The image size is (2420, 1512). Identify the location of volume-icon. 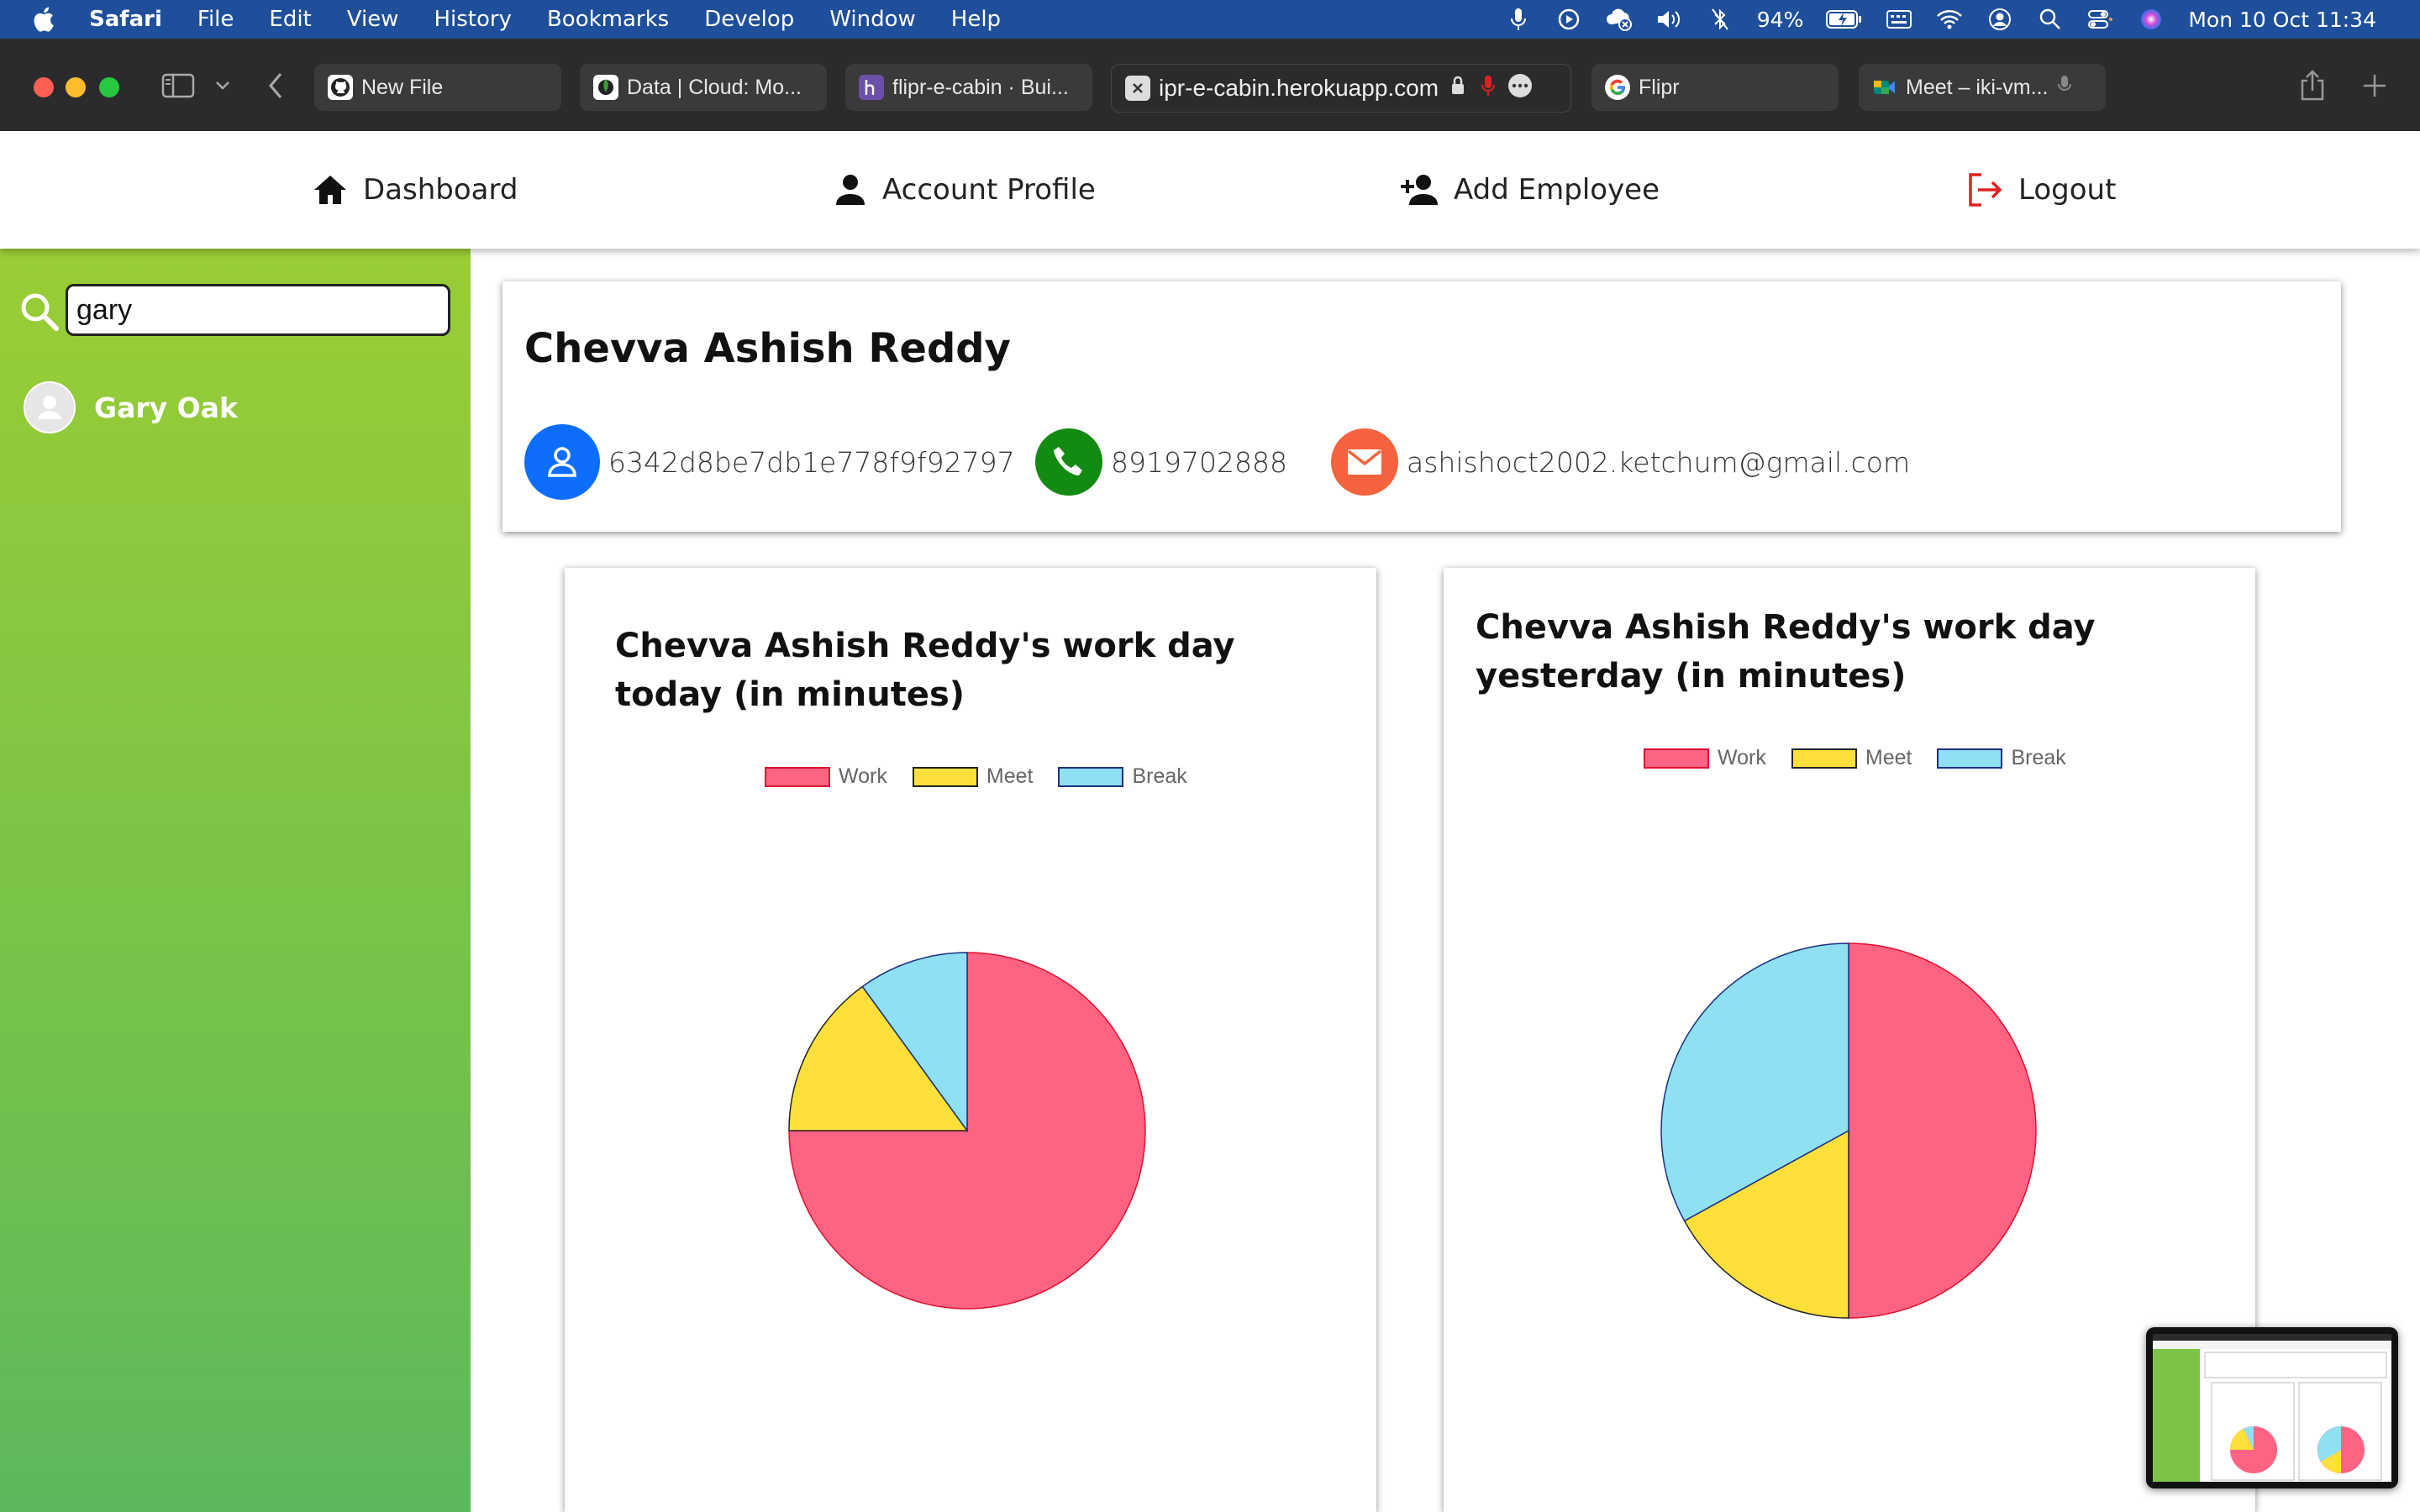
(1669, 19).